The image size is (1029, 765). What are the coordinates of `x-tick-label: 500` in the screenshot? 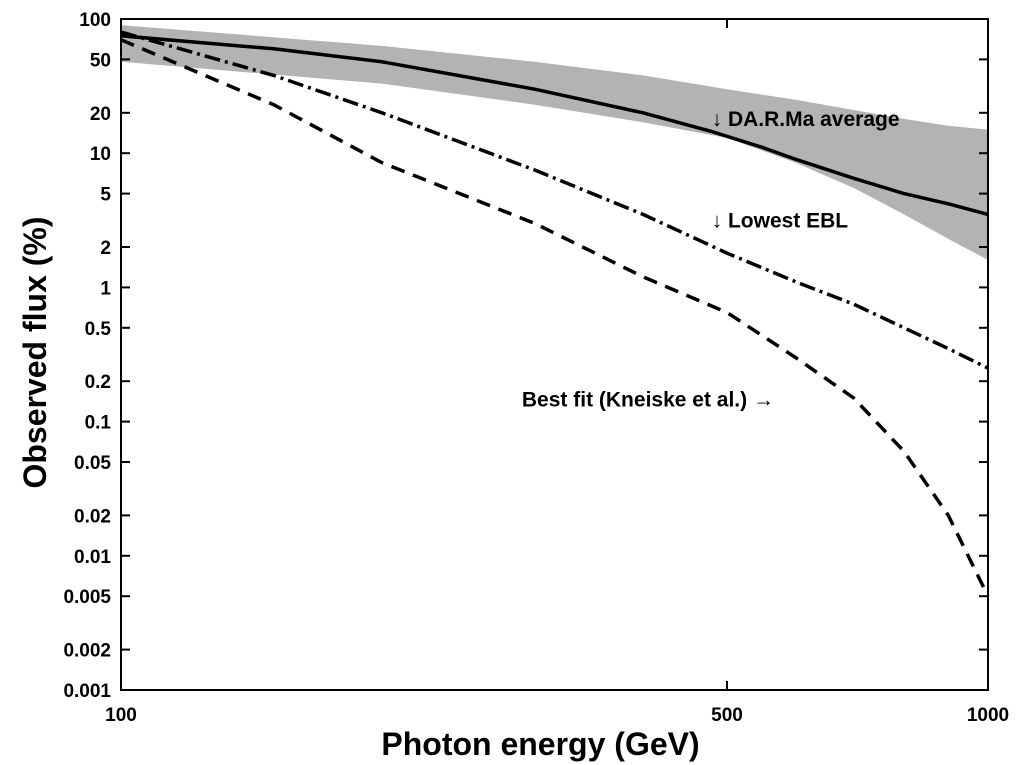 It's located at (727, 715).